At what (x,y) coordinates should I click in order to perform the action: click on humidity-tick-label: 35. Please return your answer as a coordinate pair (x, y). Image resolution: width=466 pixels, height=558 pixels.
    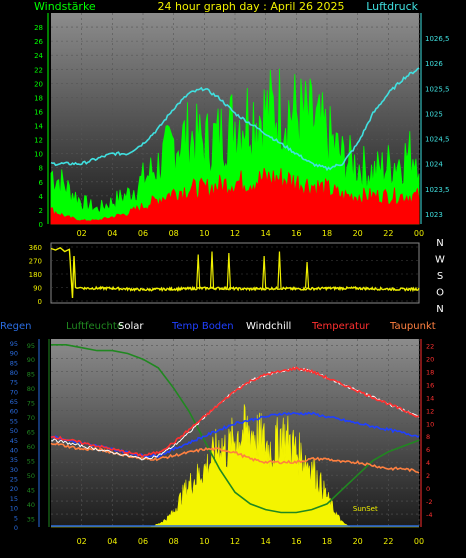
    Looking at the image, I should click on (31, 519).